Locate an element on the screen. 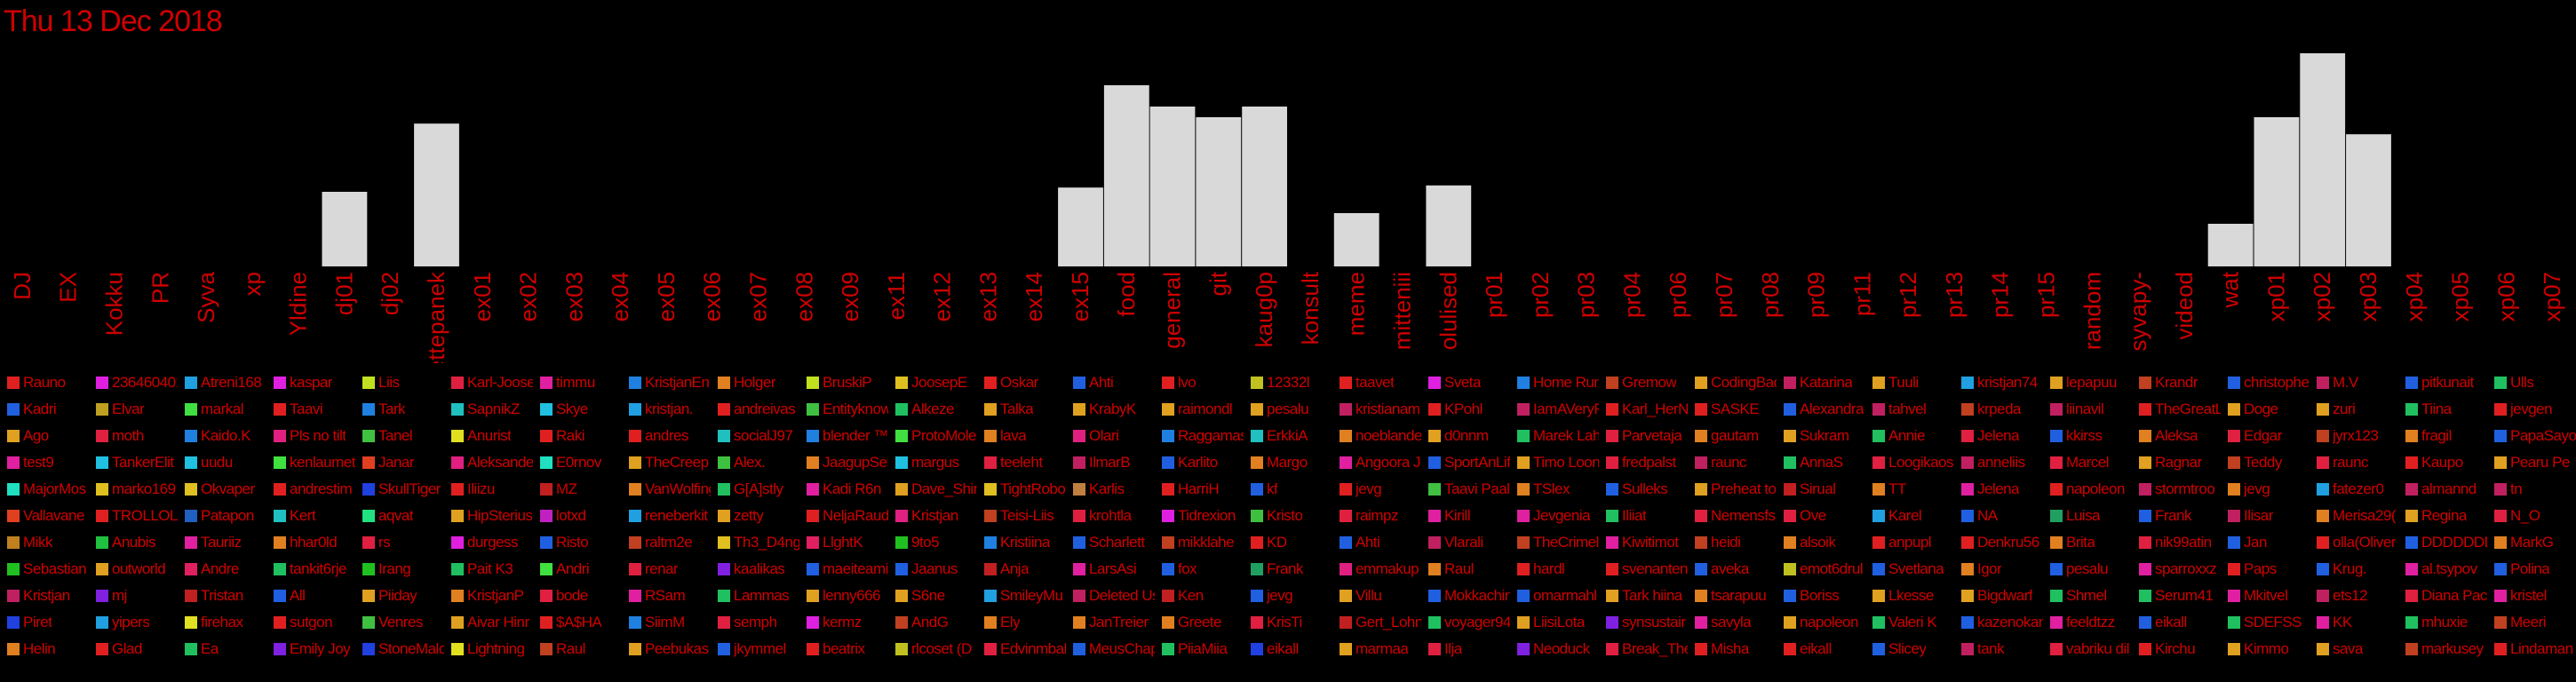 This screenshot has height=682, width=2576. legend-name: Karlis is located at coordinates (1107, 489).